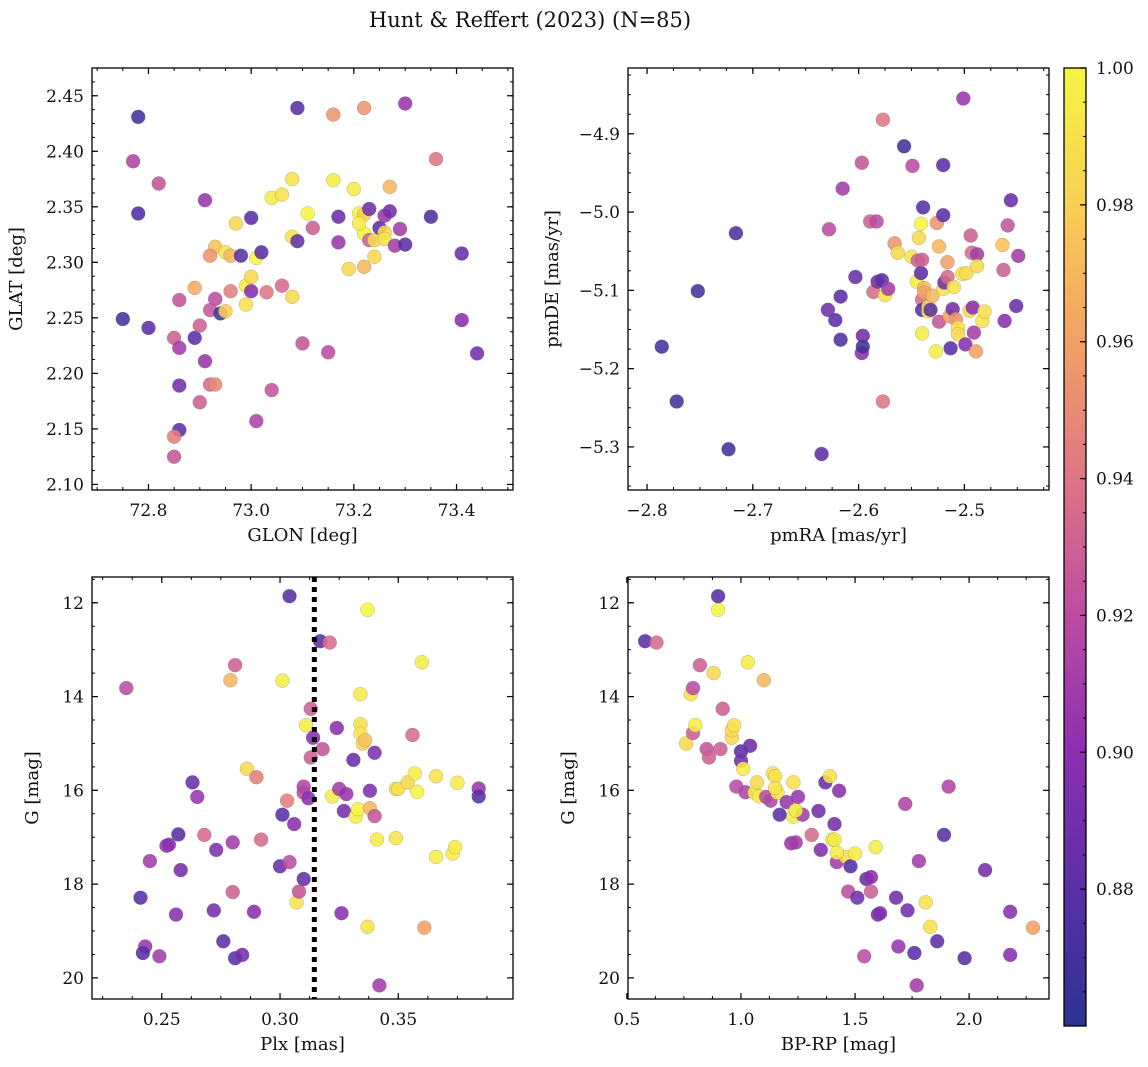  What do you see at coordinates (599, 370) in the screenshot?
I see `y-tick-label: −5.2` at bounding box center [599, 370].